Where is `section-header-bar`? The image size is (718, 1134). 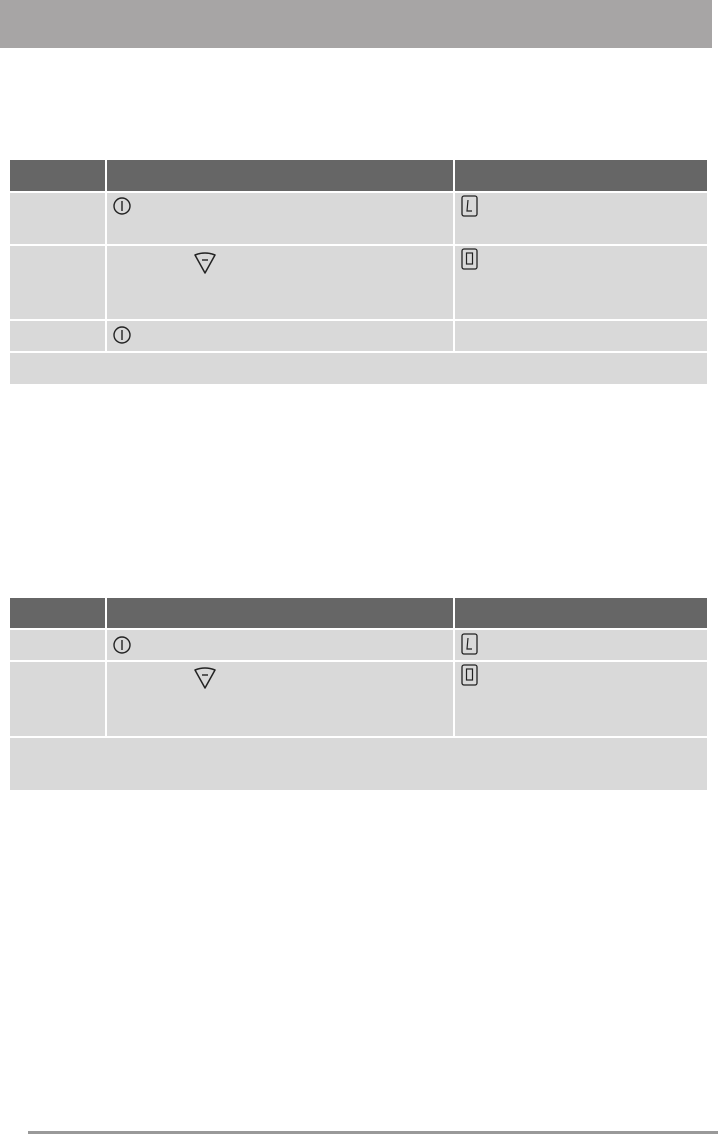
section-header-bar is located at coordinates (356, 24).